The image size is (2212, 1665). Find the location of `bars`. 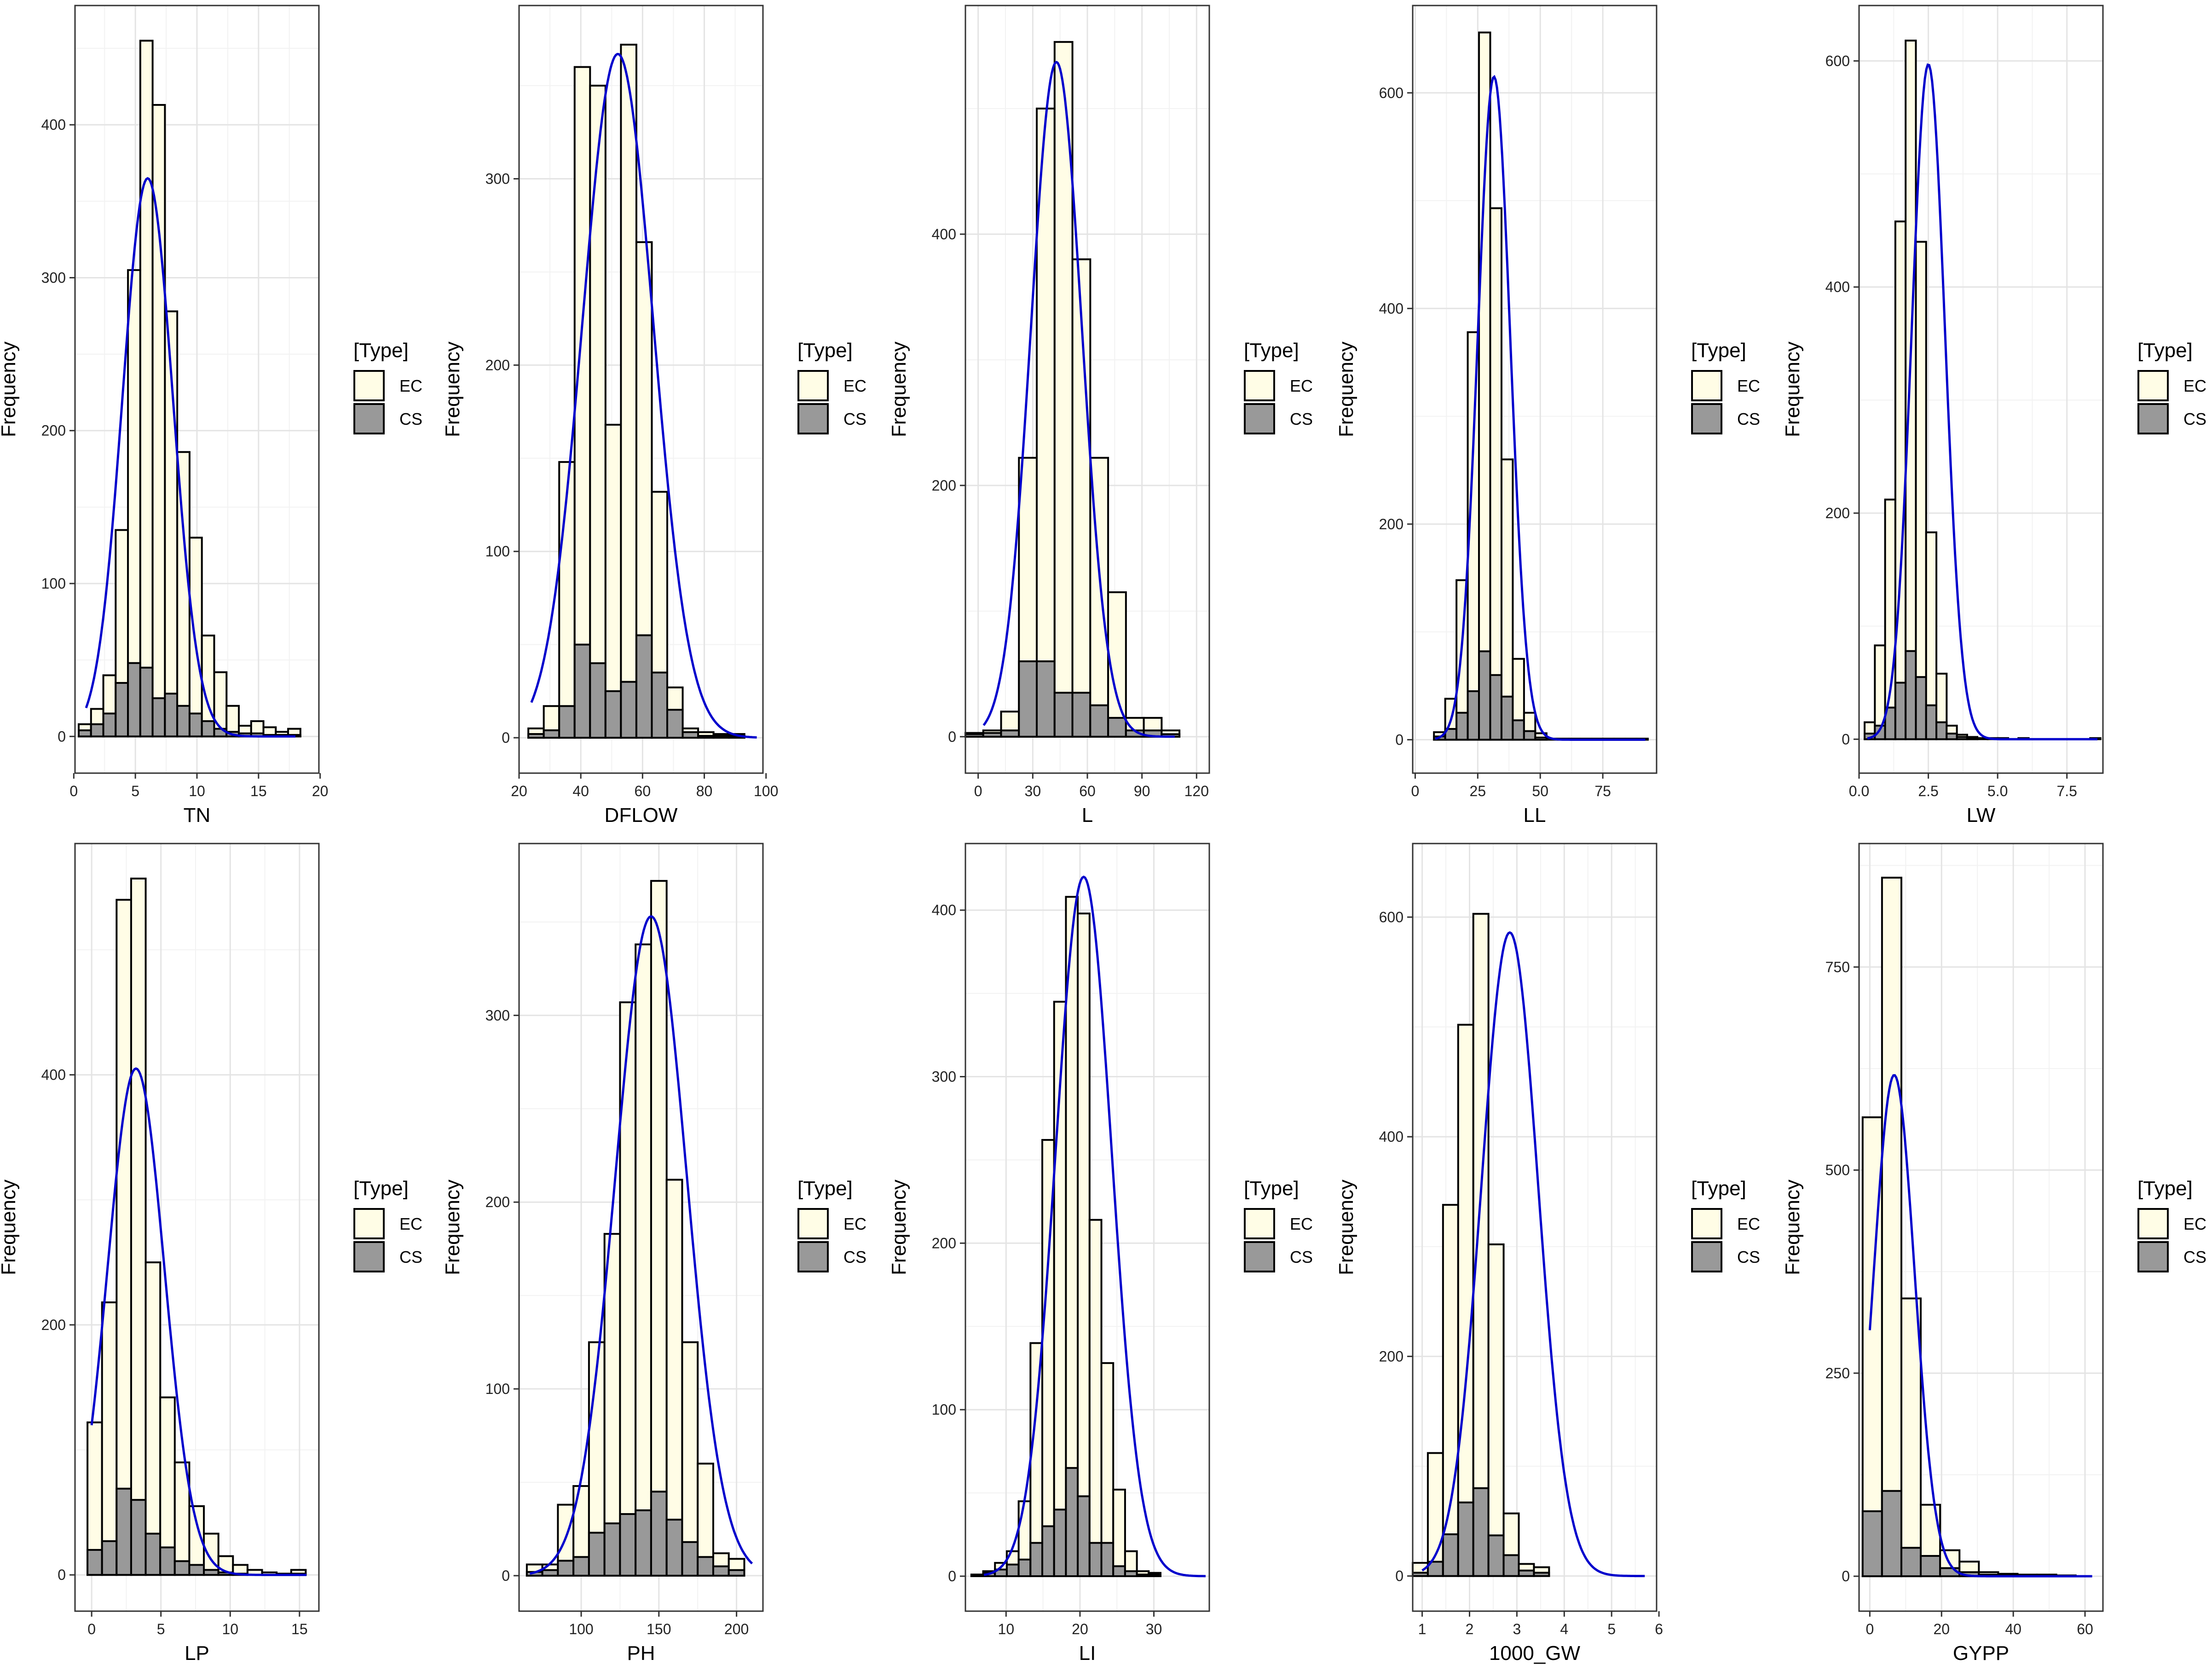

bars is located at coordinates (635, 1228).